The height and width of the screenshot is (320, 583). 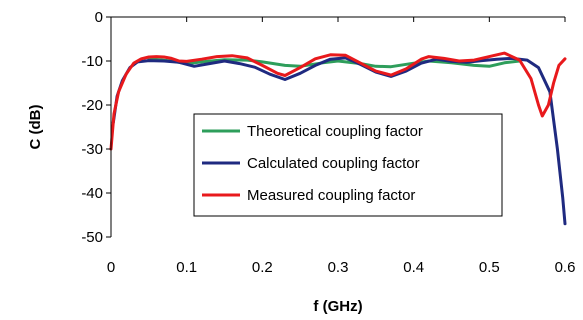 What do you see at coordinates (99, 17) in the screenshot?
I see `y-tick-label: 0` at bounding box center [99, 17].